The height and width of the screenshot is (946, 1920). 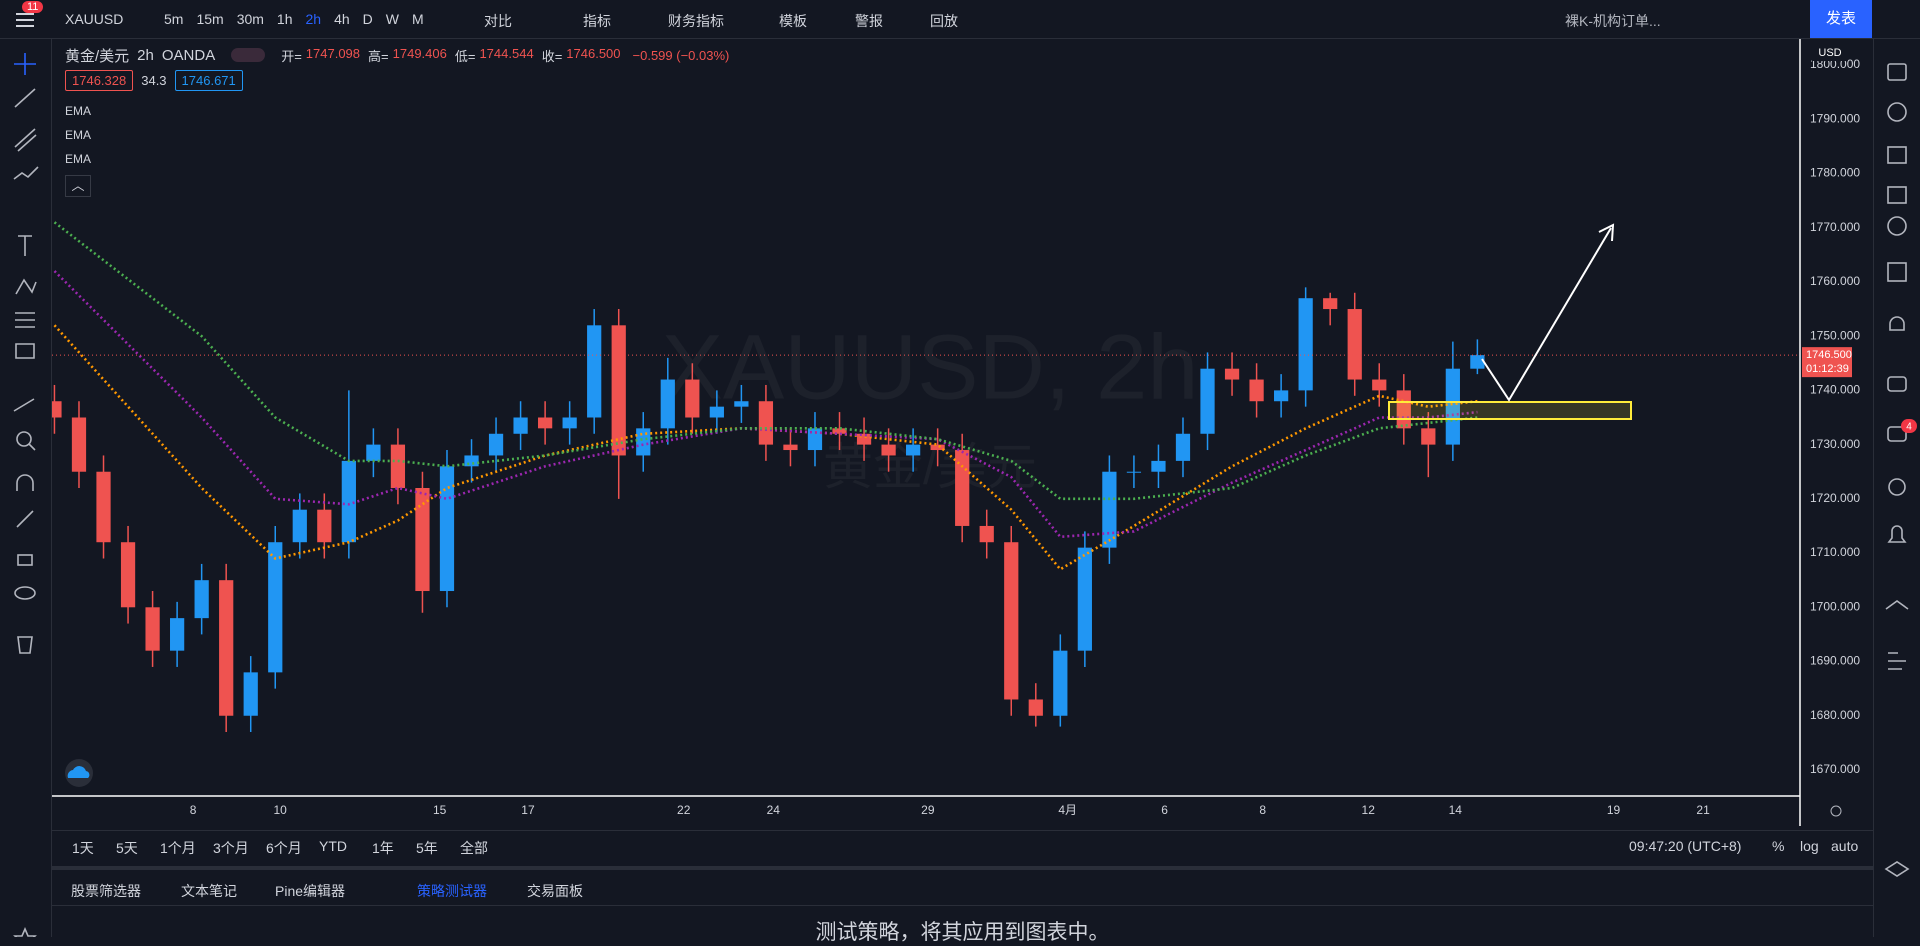 I want to click on interval-button: 1h, so click(x=284, y=19).